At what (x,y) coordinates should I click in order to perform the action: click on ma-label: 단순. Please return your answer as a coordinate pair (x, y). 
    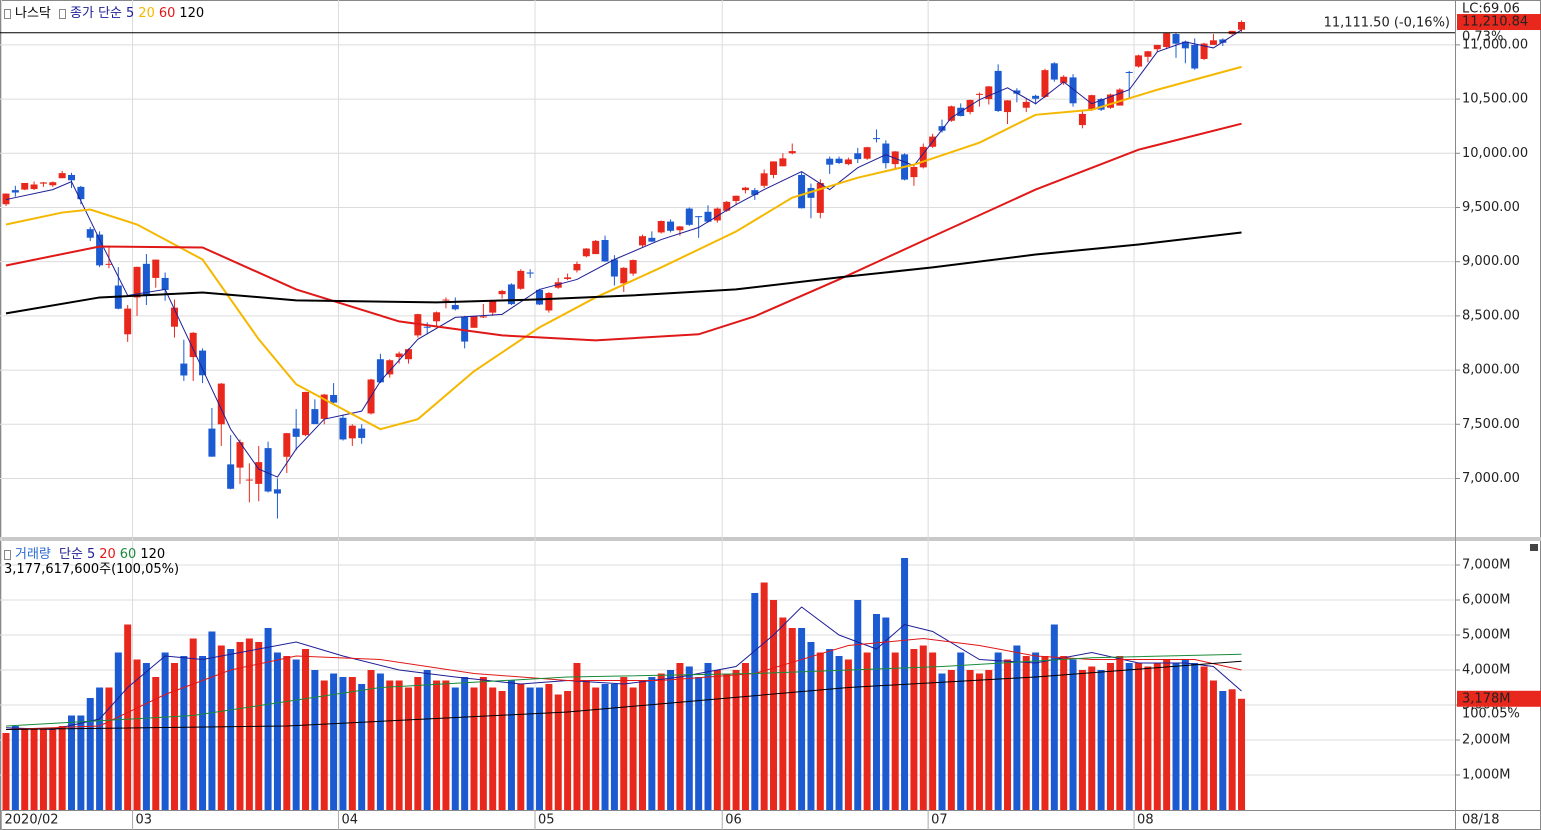
    Looking at the image, I should click on (71, 554).